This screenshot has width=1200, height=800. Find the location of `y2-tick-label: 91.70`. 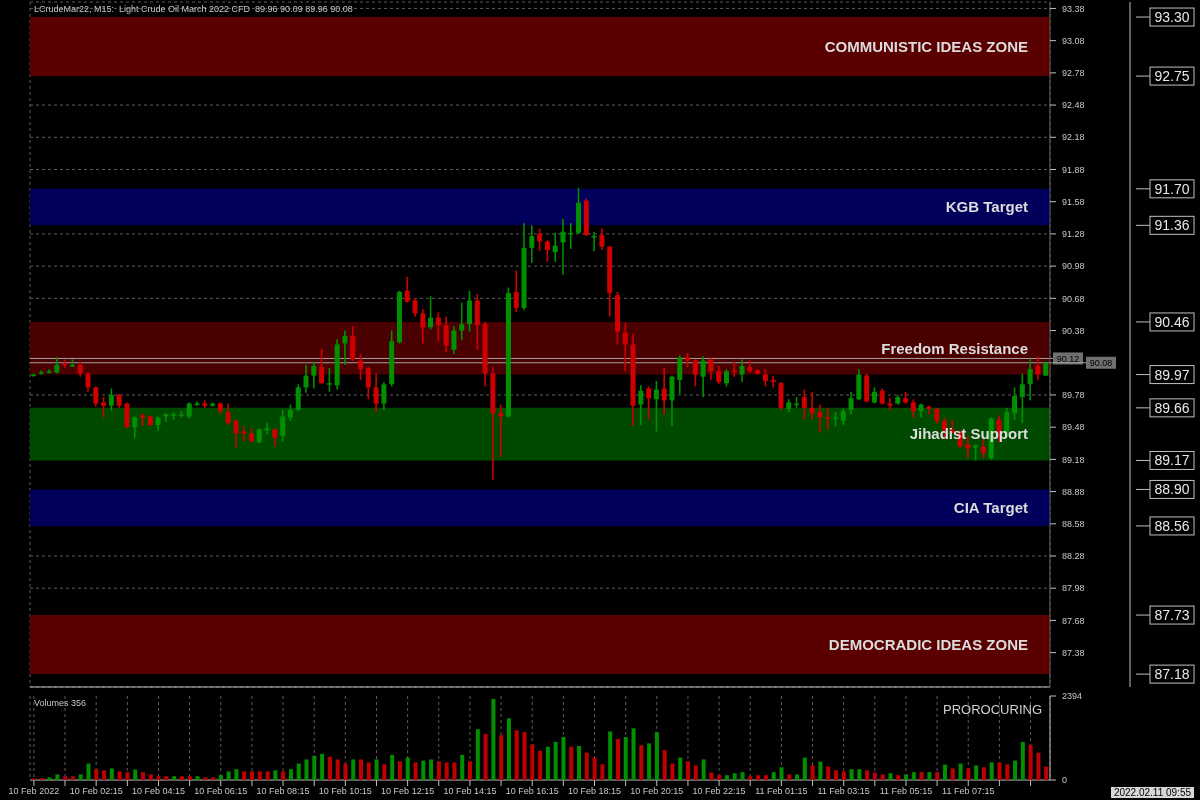

y2-tick-label: 91.70 is located at coordinates (1172, 188).